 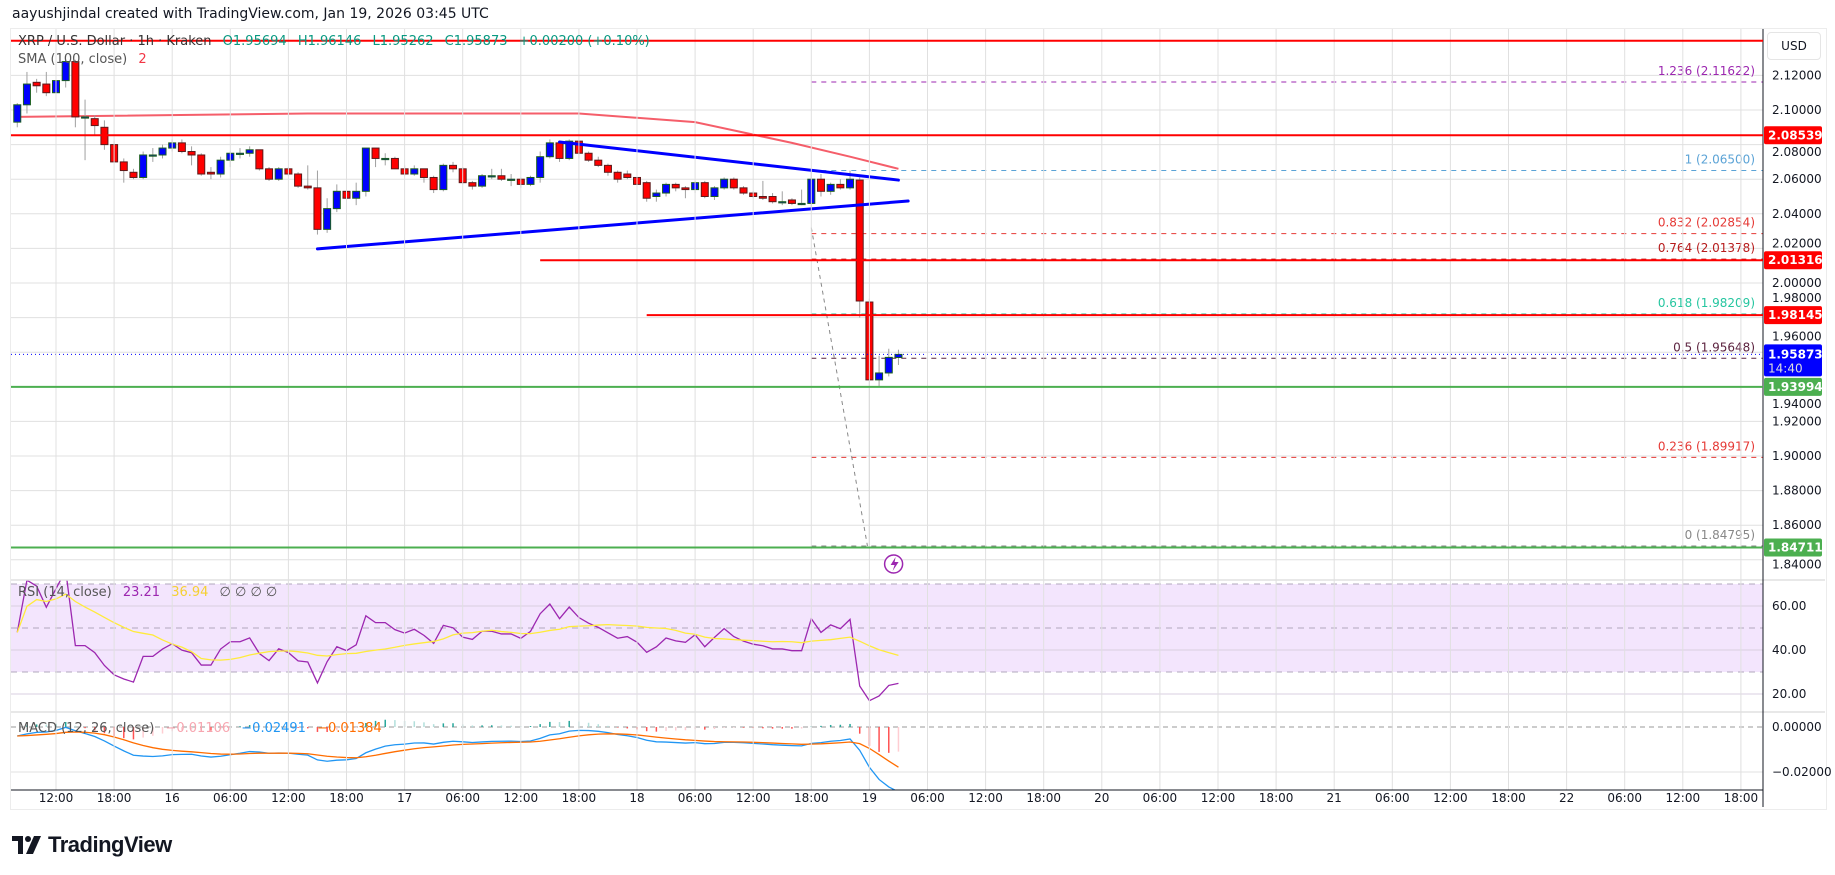 I want to click on sma-legend: SMA (100, close) 2, so click(x=86, y=59).